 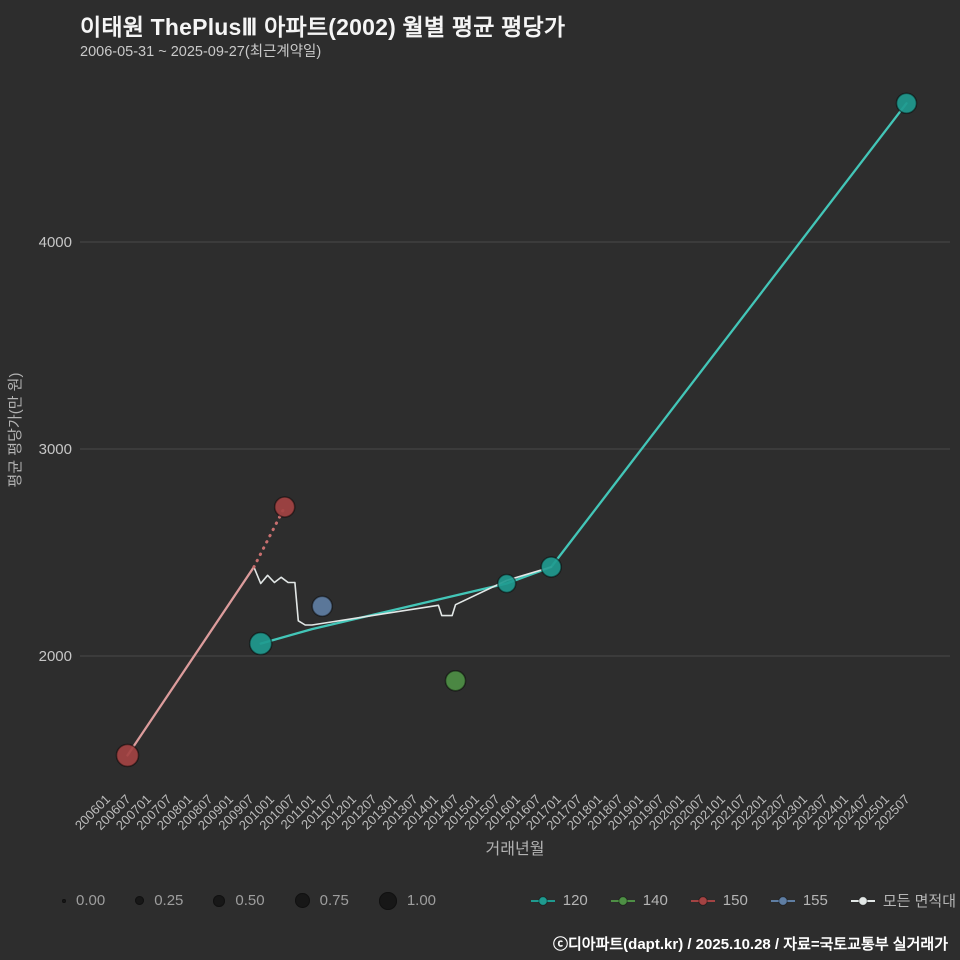 I want to click on size-legend-item: 0.75, so click(x=321, y=900).